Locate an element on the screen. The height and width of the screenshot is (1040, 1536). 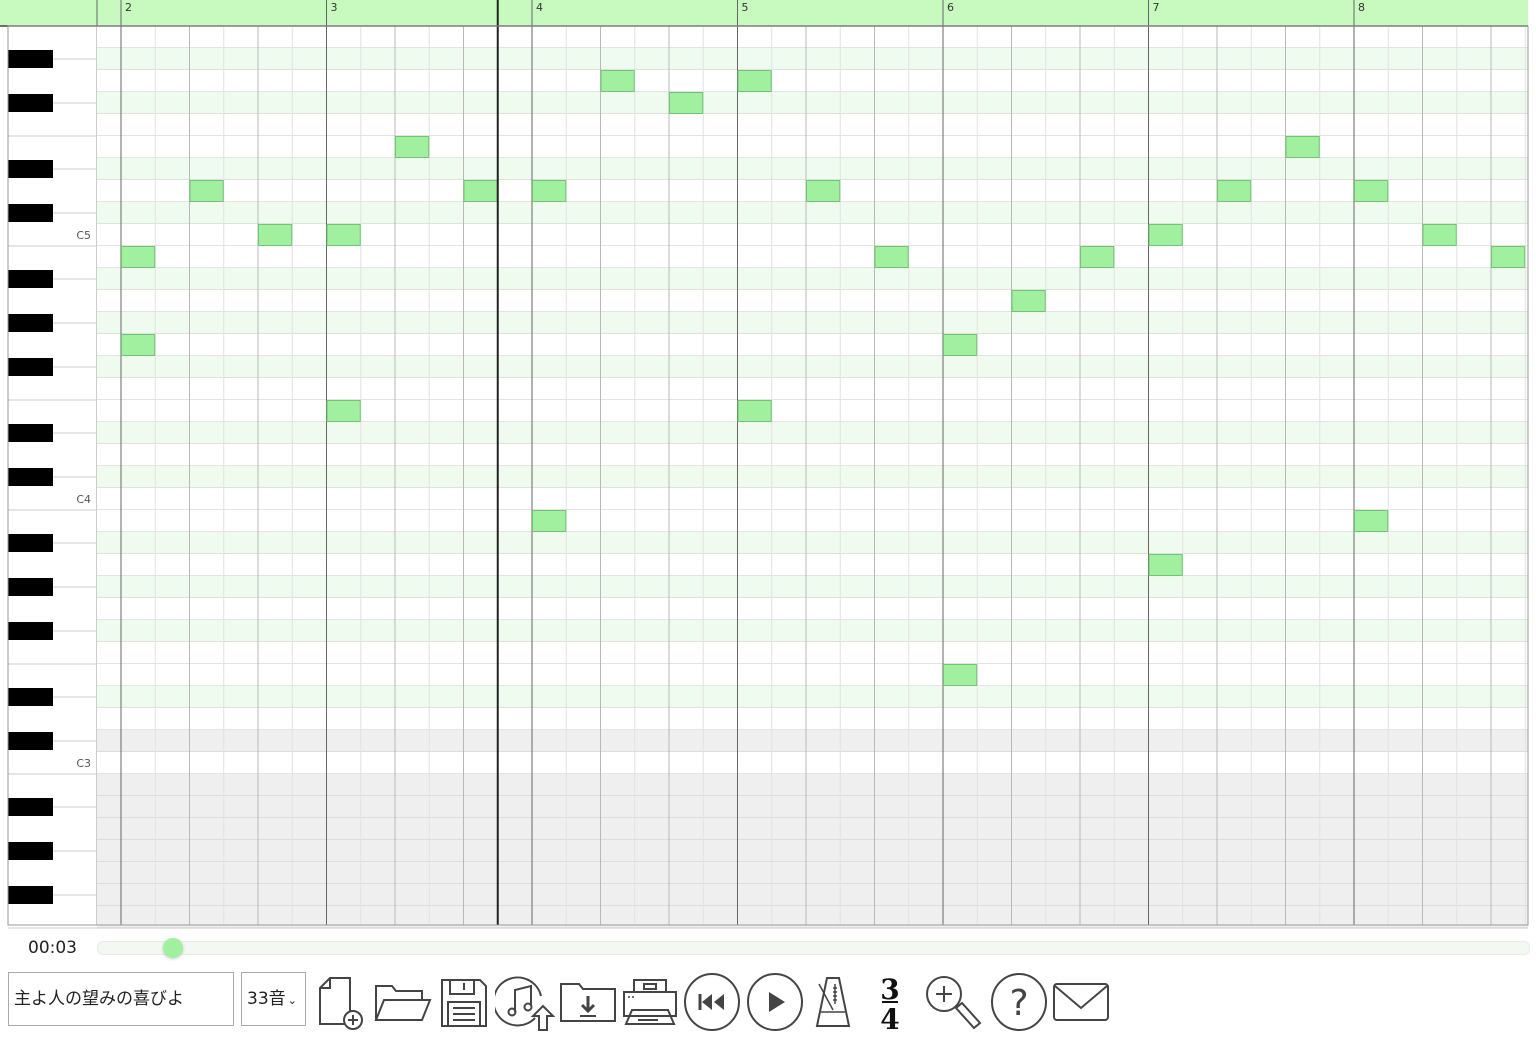
play-icon is located at coordinates (775, 1002).